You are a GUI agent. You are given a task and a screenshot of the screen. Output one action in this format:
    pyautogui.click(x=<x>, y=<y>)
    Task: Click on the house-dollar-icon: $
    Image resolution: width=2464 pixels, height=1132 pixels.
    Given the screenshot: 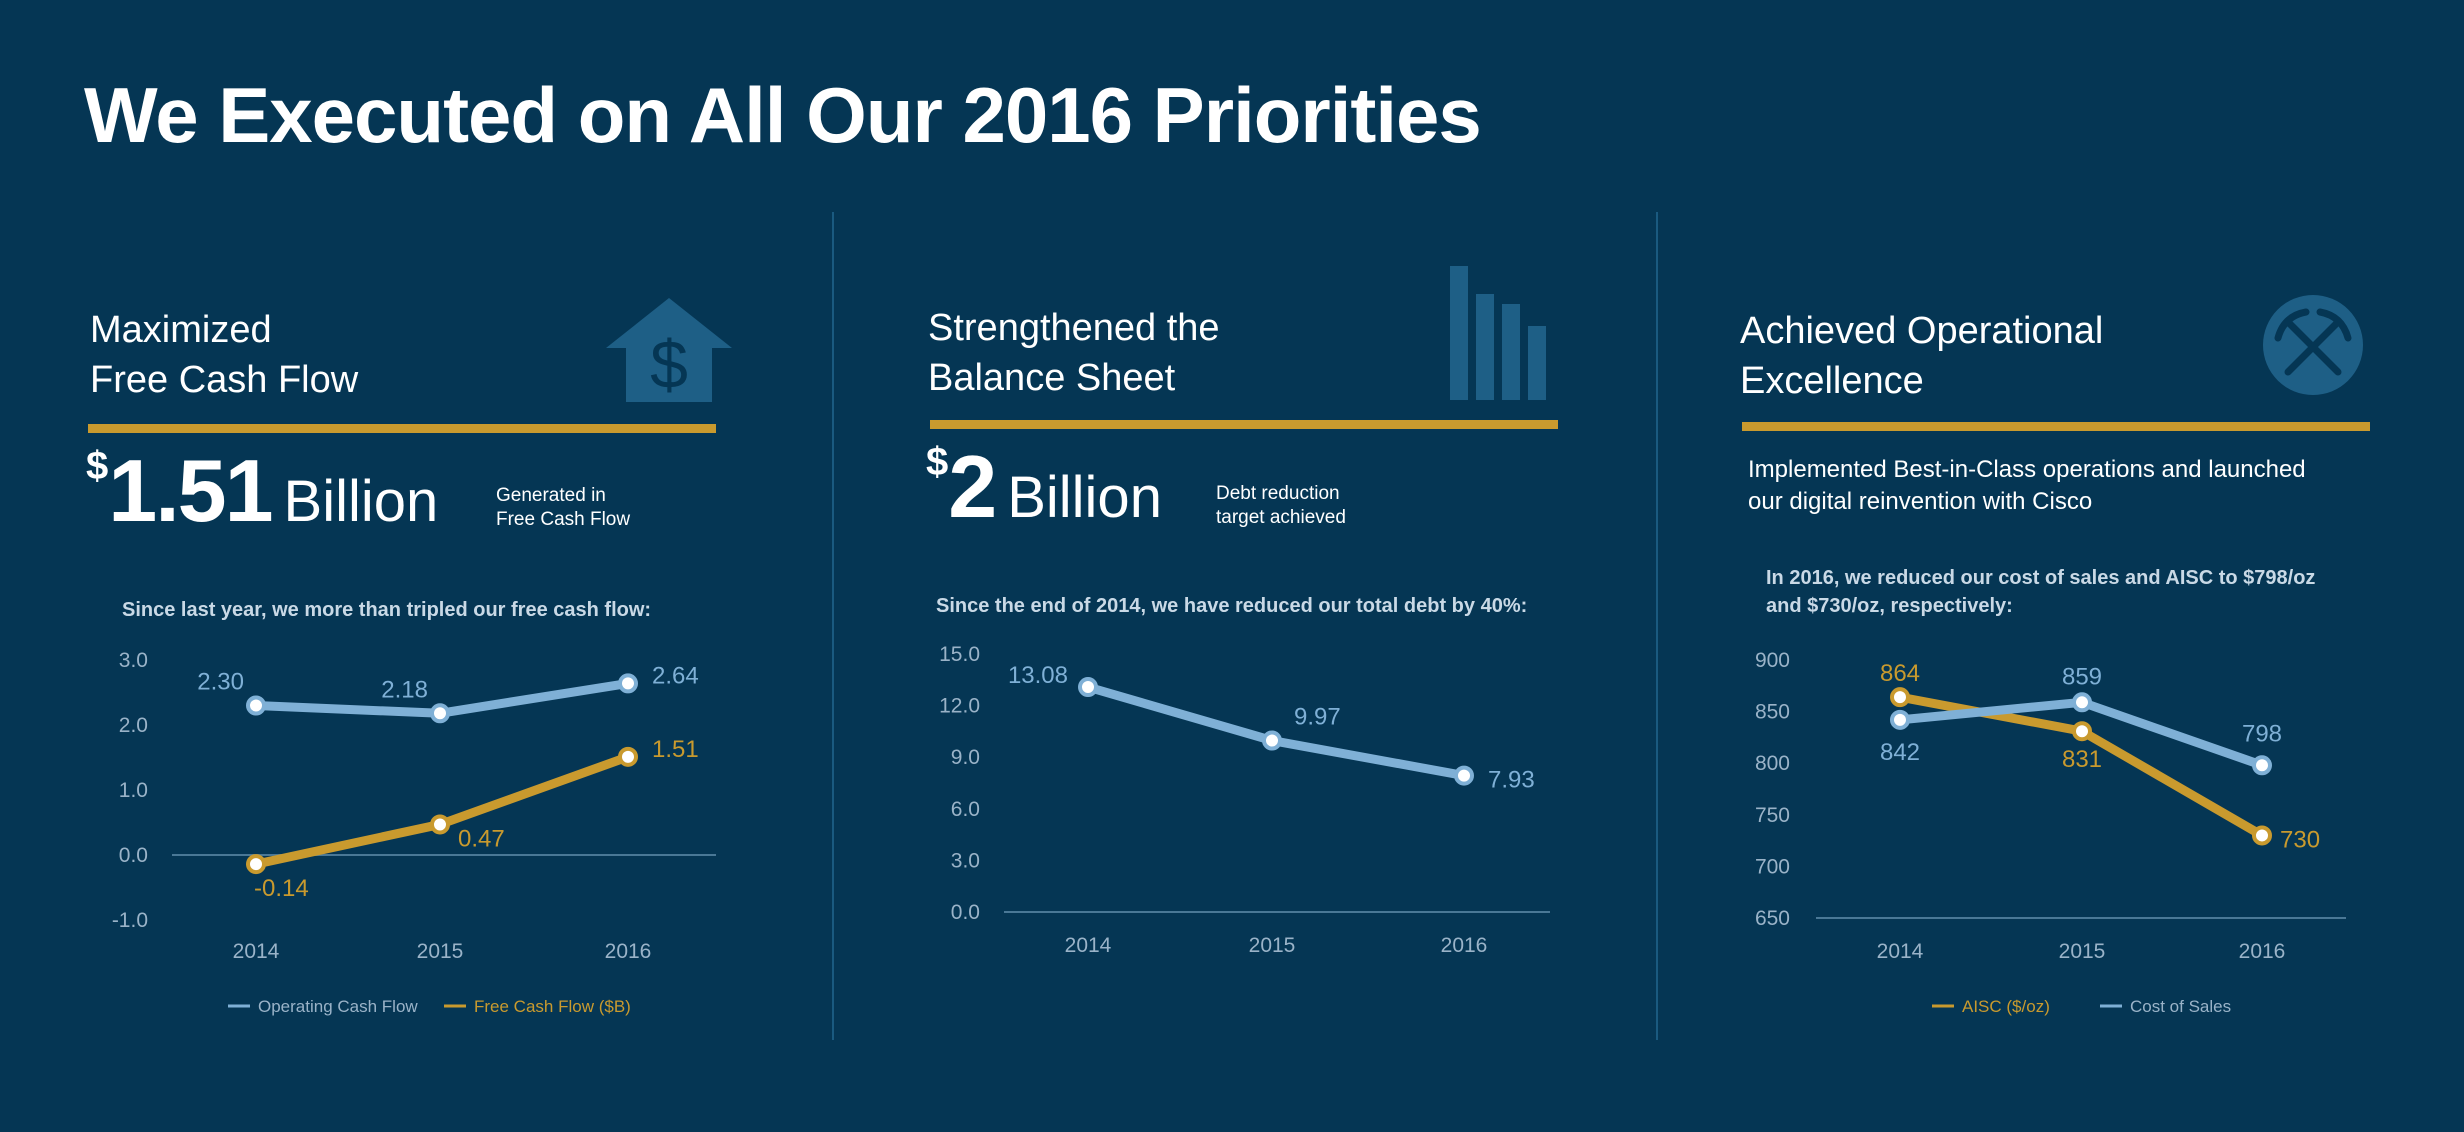 What is the action you would take?
    pyautogui.click(x=669, y=350)
    